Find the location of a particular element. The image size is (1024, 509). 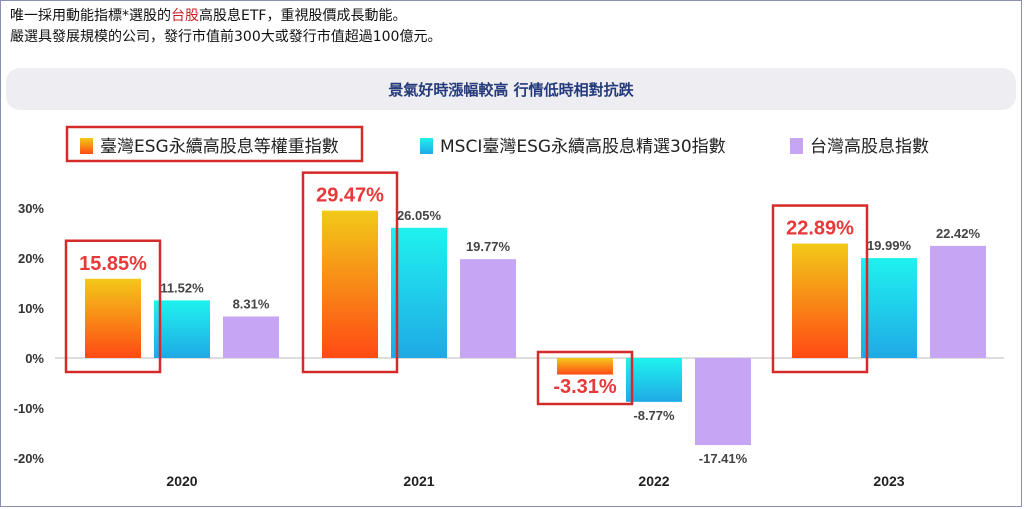

legend-highlight-box is located at coordinates (214, 144).